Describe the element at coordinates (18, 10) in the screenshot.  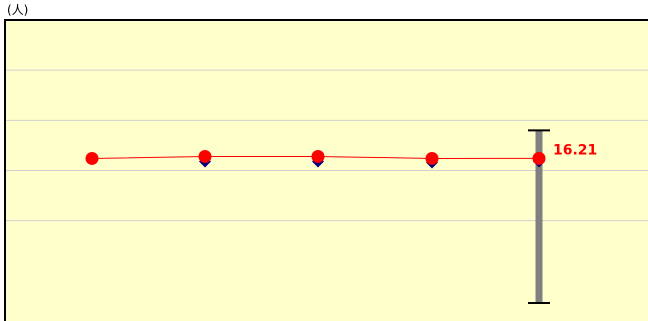
I see `y-axis-unit-label: (人)` at that location.